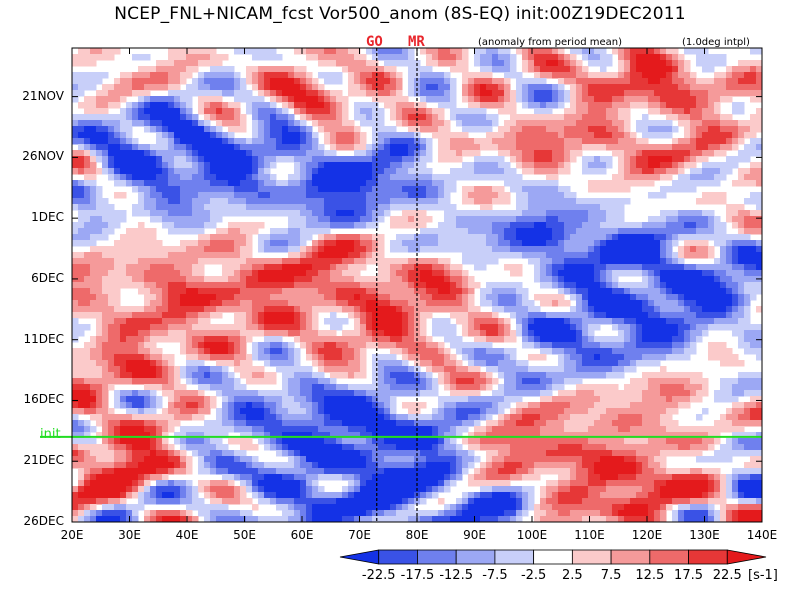 The width and height of the screenshot is (800, 600). Describe the element at coordinates (398, 557) in the screenshot. I see `colorbar-segment` at that location.